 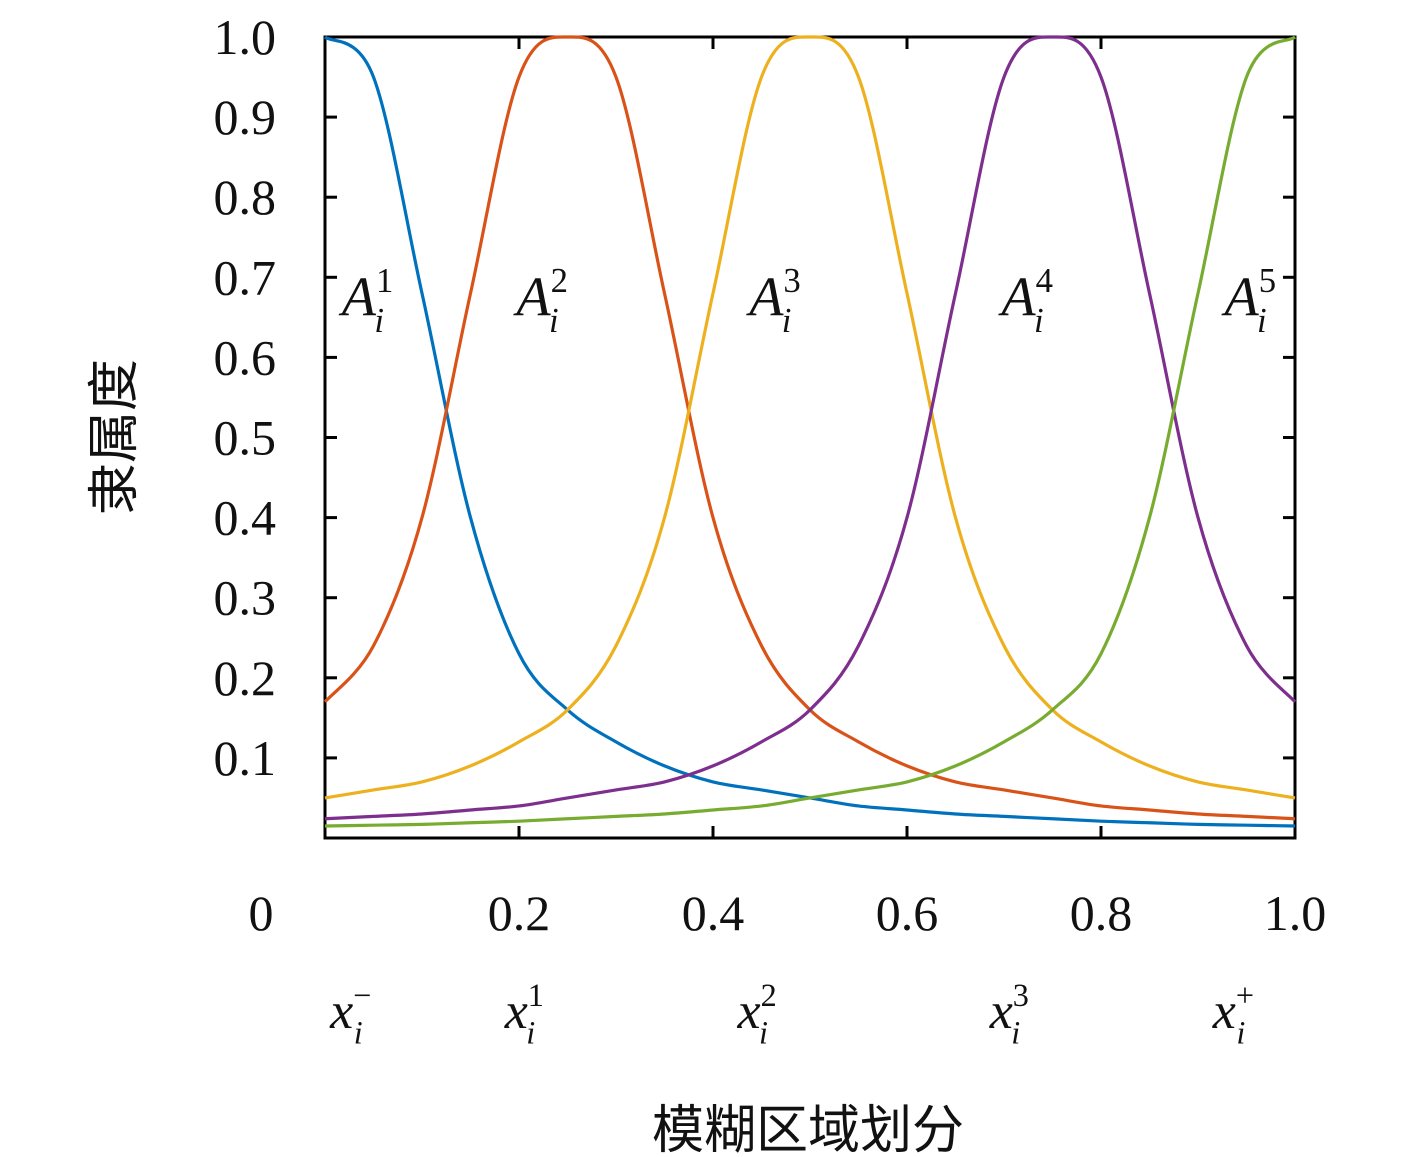 I want to click on curve-label-1: A1 i, so click(x=366, y=300).